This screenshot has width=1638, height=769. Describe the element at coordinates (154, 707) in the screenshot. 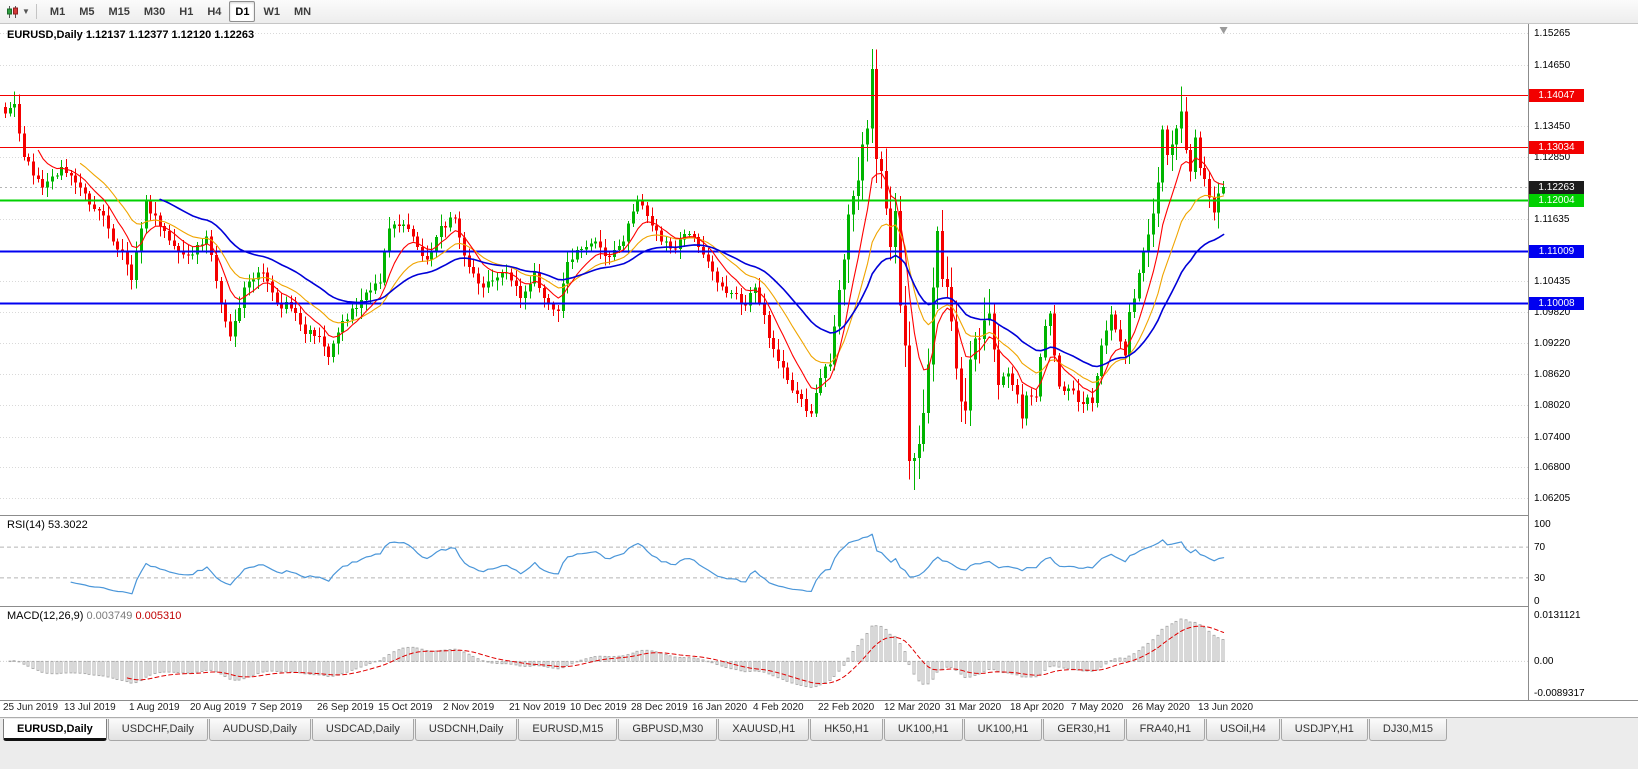

I see `date-label: 1 Aug 2019` at that location.